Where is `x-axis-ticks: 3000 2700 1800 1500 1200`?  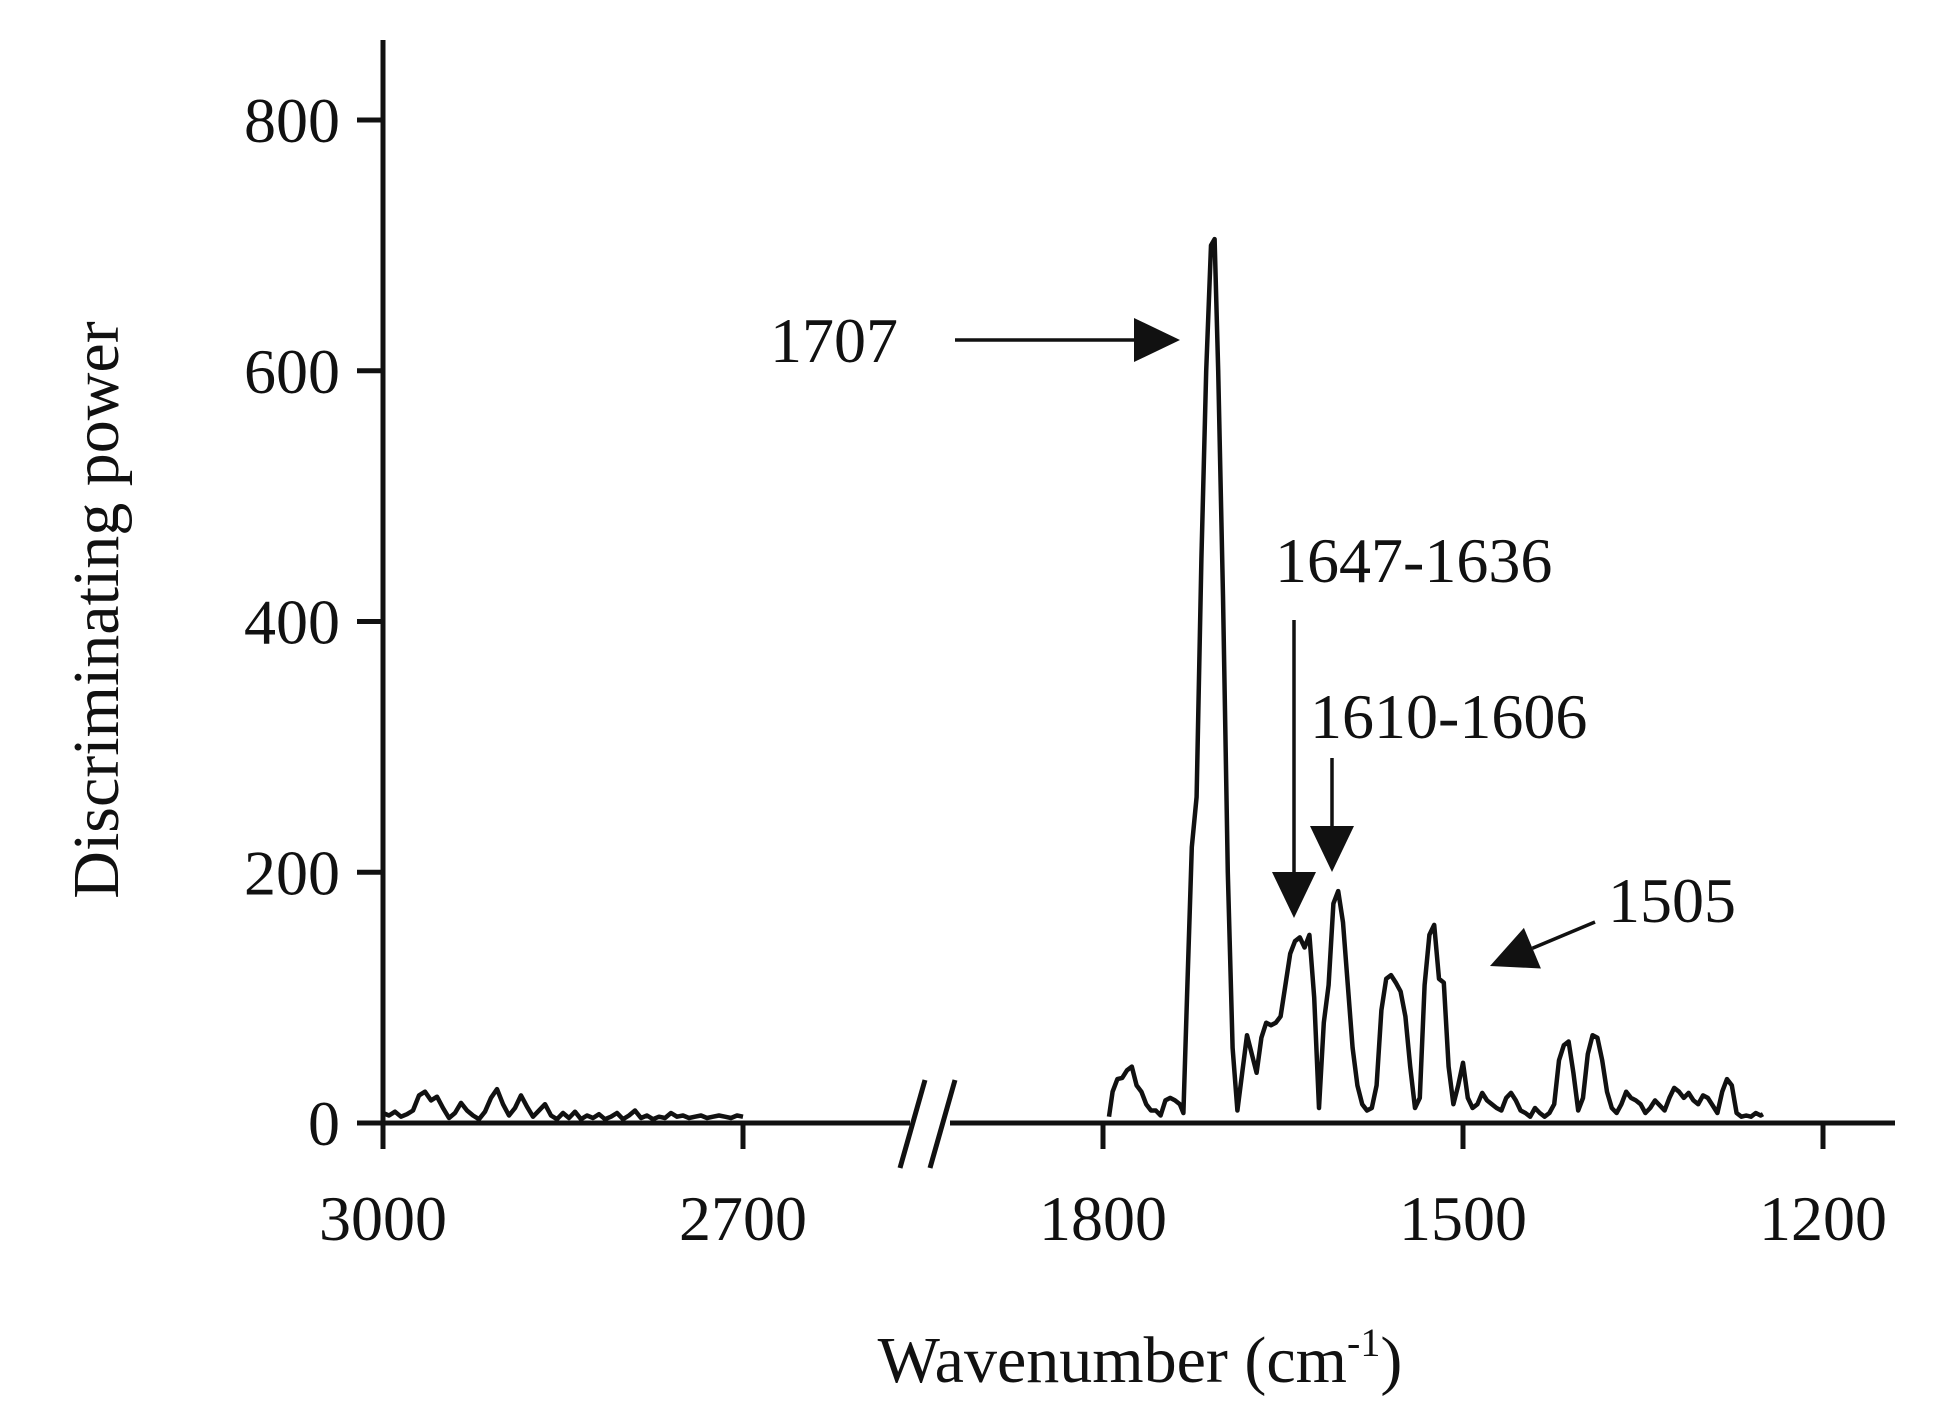
x-axis-ticks: 3000 2700 1800 1500 1200 is located at coordinates (1103, 1188).